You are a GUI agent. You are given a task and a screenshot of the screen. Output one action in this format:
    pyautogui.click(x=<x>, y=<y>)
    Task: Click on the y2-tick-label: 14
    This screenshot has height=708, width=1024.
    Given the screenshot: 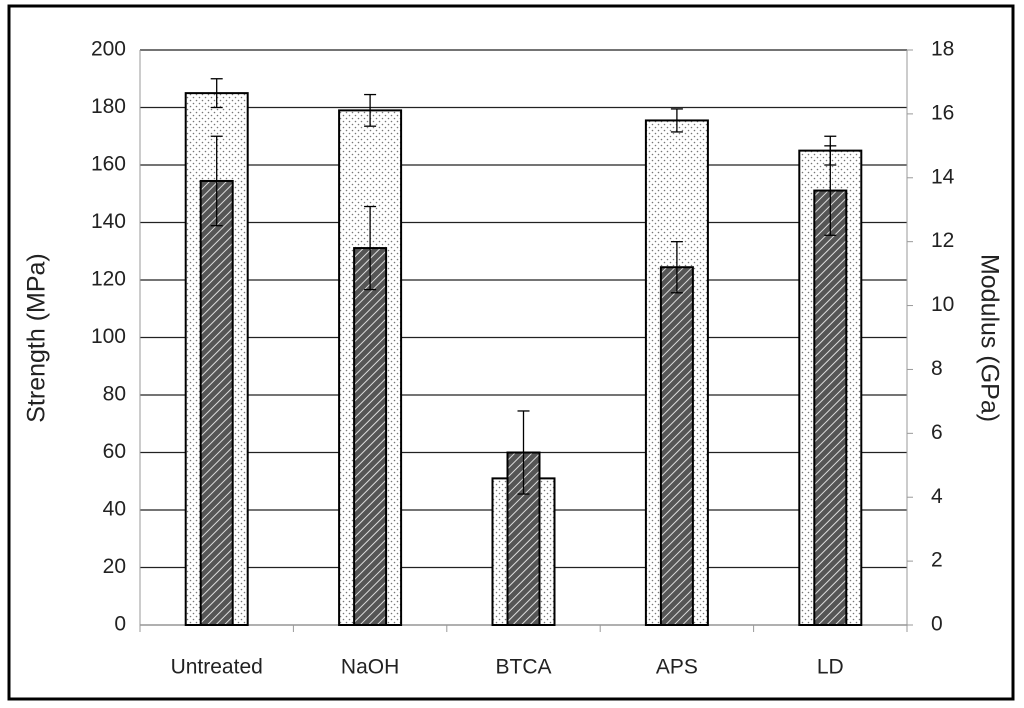 What is the action you would take?
    pyautogui.click(x=943, y=176)
    